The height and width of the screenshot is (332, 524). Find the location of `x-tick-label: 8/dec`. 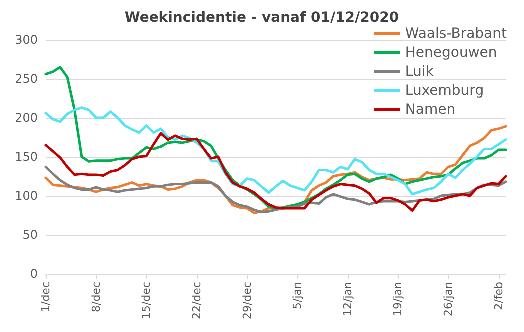

x-tick-label: 8/dec is located at coordinates (96, 297).